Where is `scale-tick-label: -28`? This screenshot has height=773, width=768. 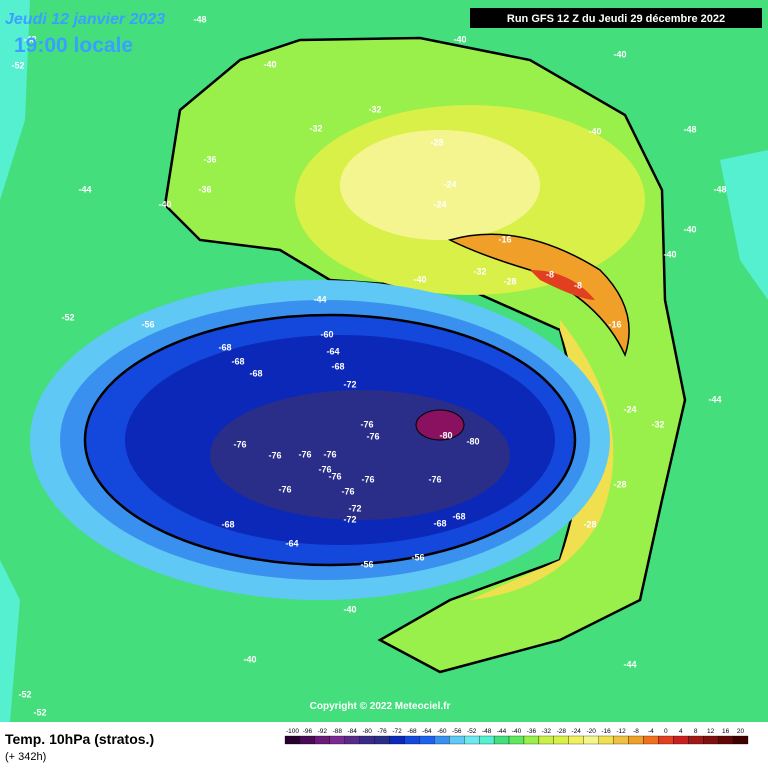
scale-tick-label: -28 is located at coordinates (562, 731).